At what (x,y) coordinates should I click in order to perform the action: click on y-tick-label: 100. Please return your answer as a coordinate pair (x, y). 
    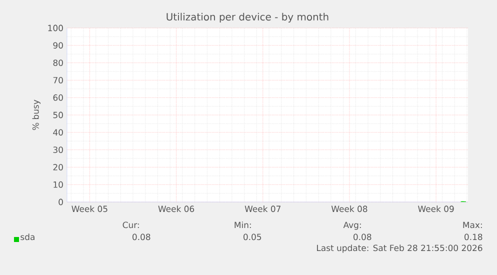
    Looking at the image, I should click on (55, 28).